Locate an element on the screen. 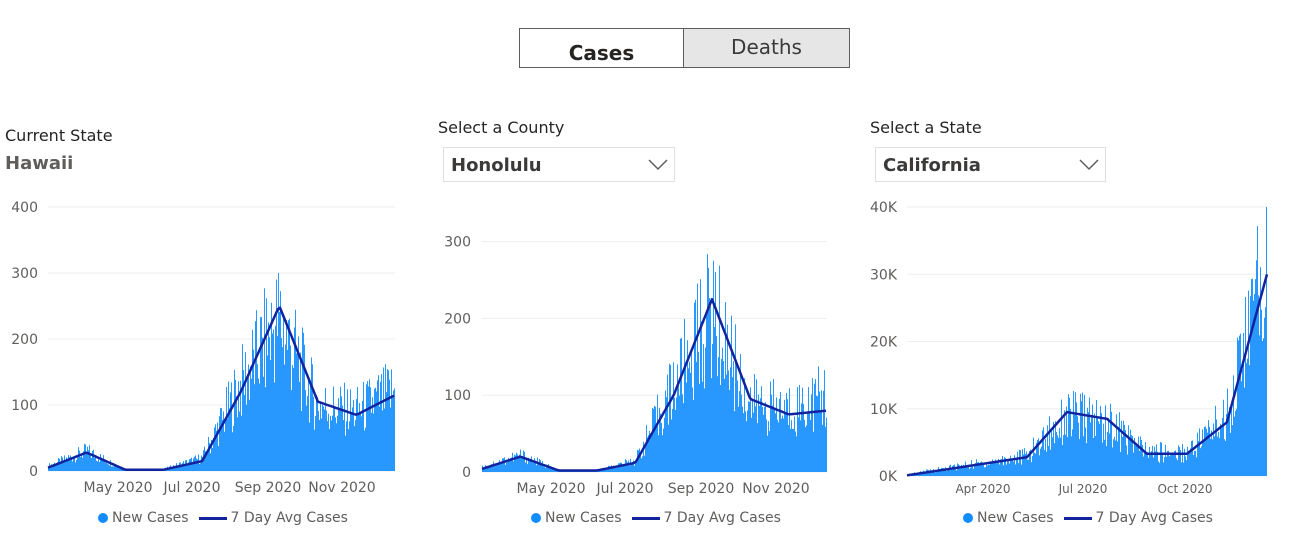  county-dropdown: Honolulu is located at coordinates (559, 164).